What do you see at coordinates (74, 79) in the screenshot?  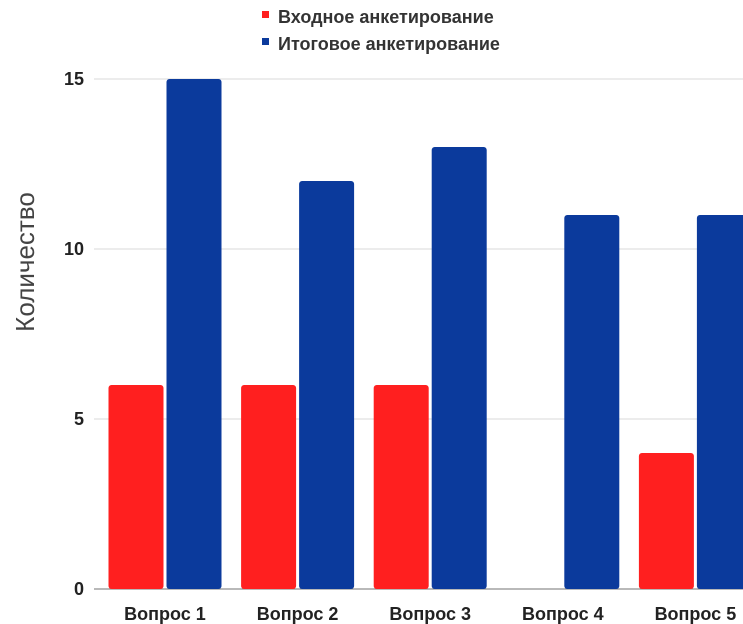 I see `y-tick-label: 15` at bounding box center [74, 79].